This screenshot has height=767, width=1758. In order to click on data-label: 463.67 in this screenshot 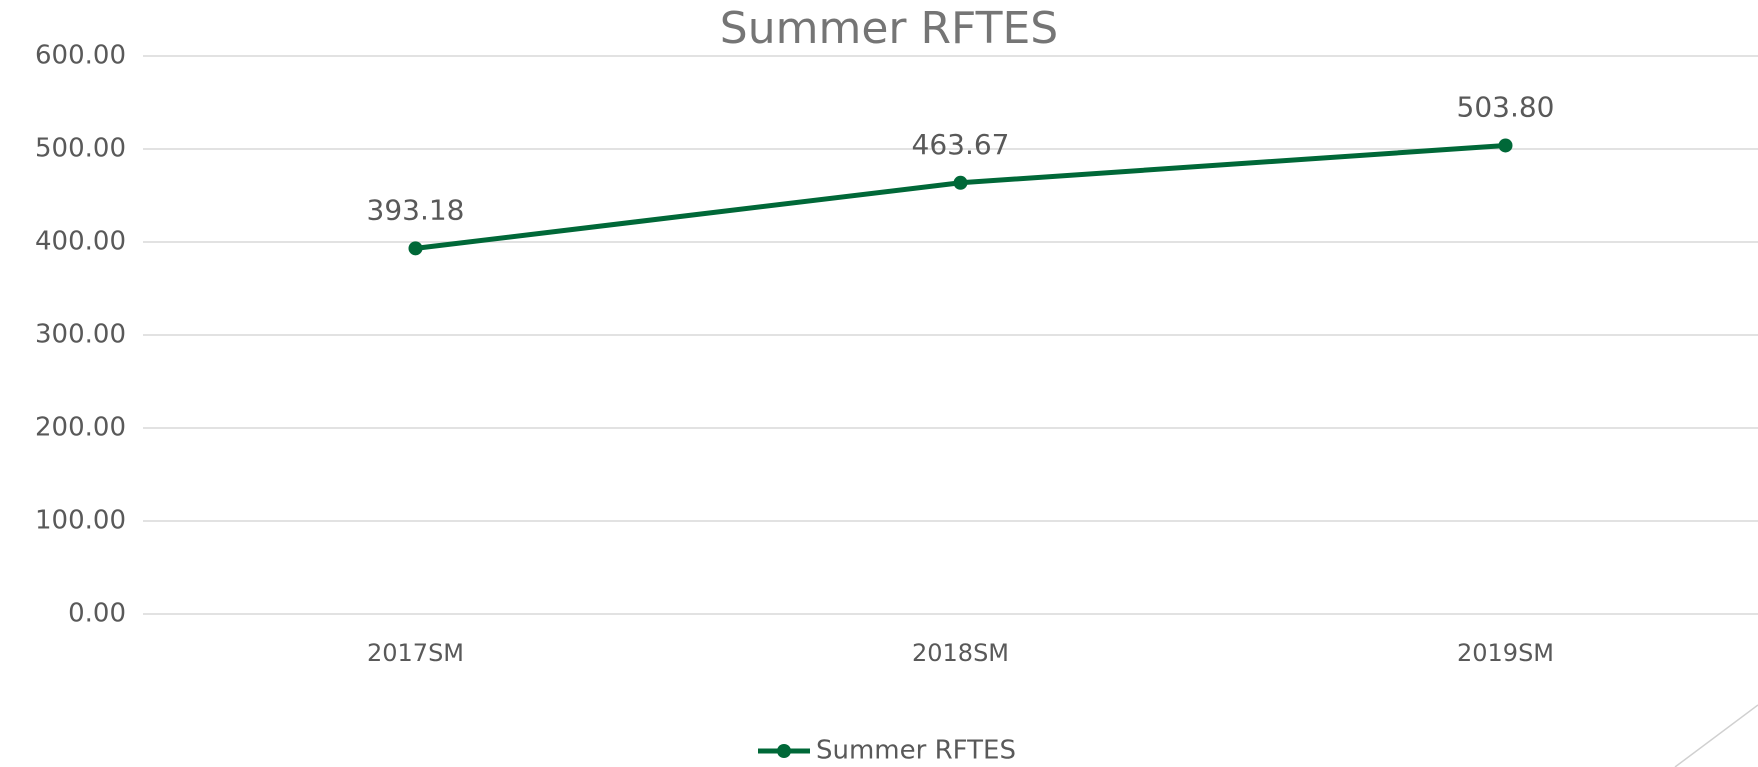, I will do `click(961, 144)`.